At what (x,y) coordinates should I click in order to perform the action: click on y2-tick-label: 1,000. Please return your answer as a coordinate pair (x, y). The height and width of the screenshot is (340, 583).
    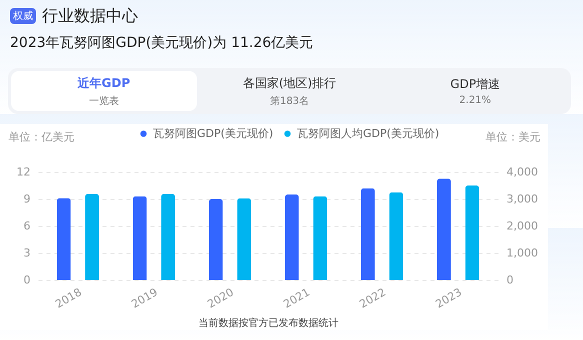
    Looking at the image, I should click on (522, 253).